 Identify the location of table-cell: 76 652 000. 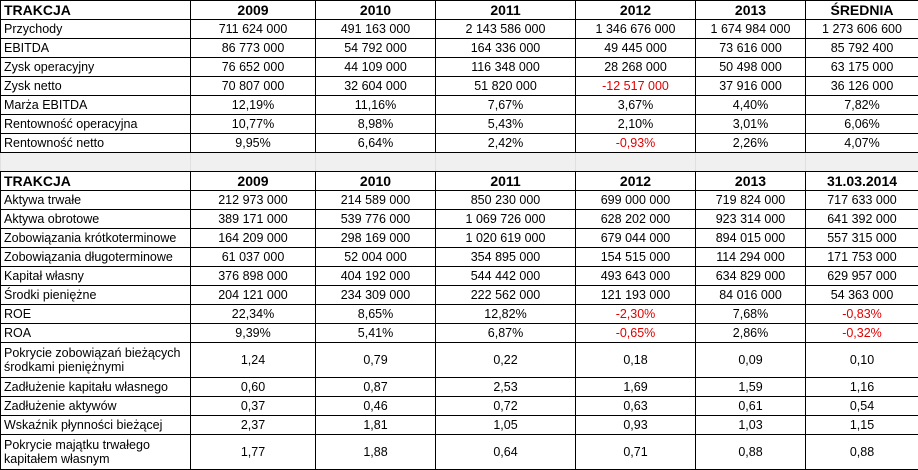
(253, 67).